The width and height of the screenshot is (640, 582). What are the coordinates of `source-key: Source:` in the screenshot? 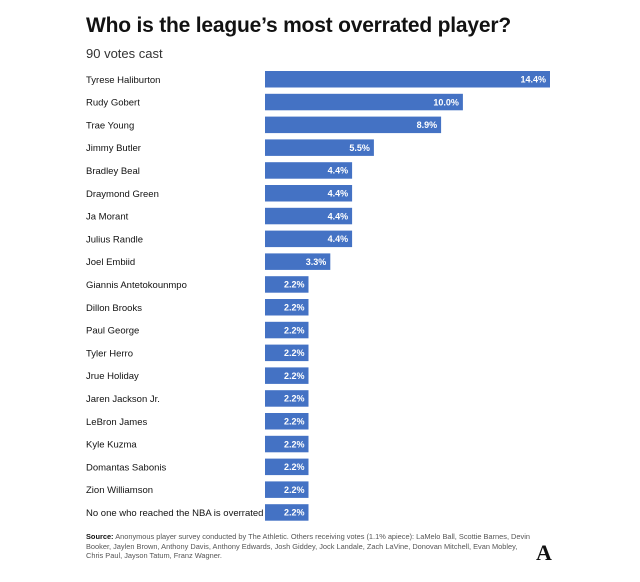 It's located at (100, 536).